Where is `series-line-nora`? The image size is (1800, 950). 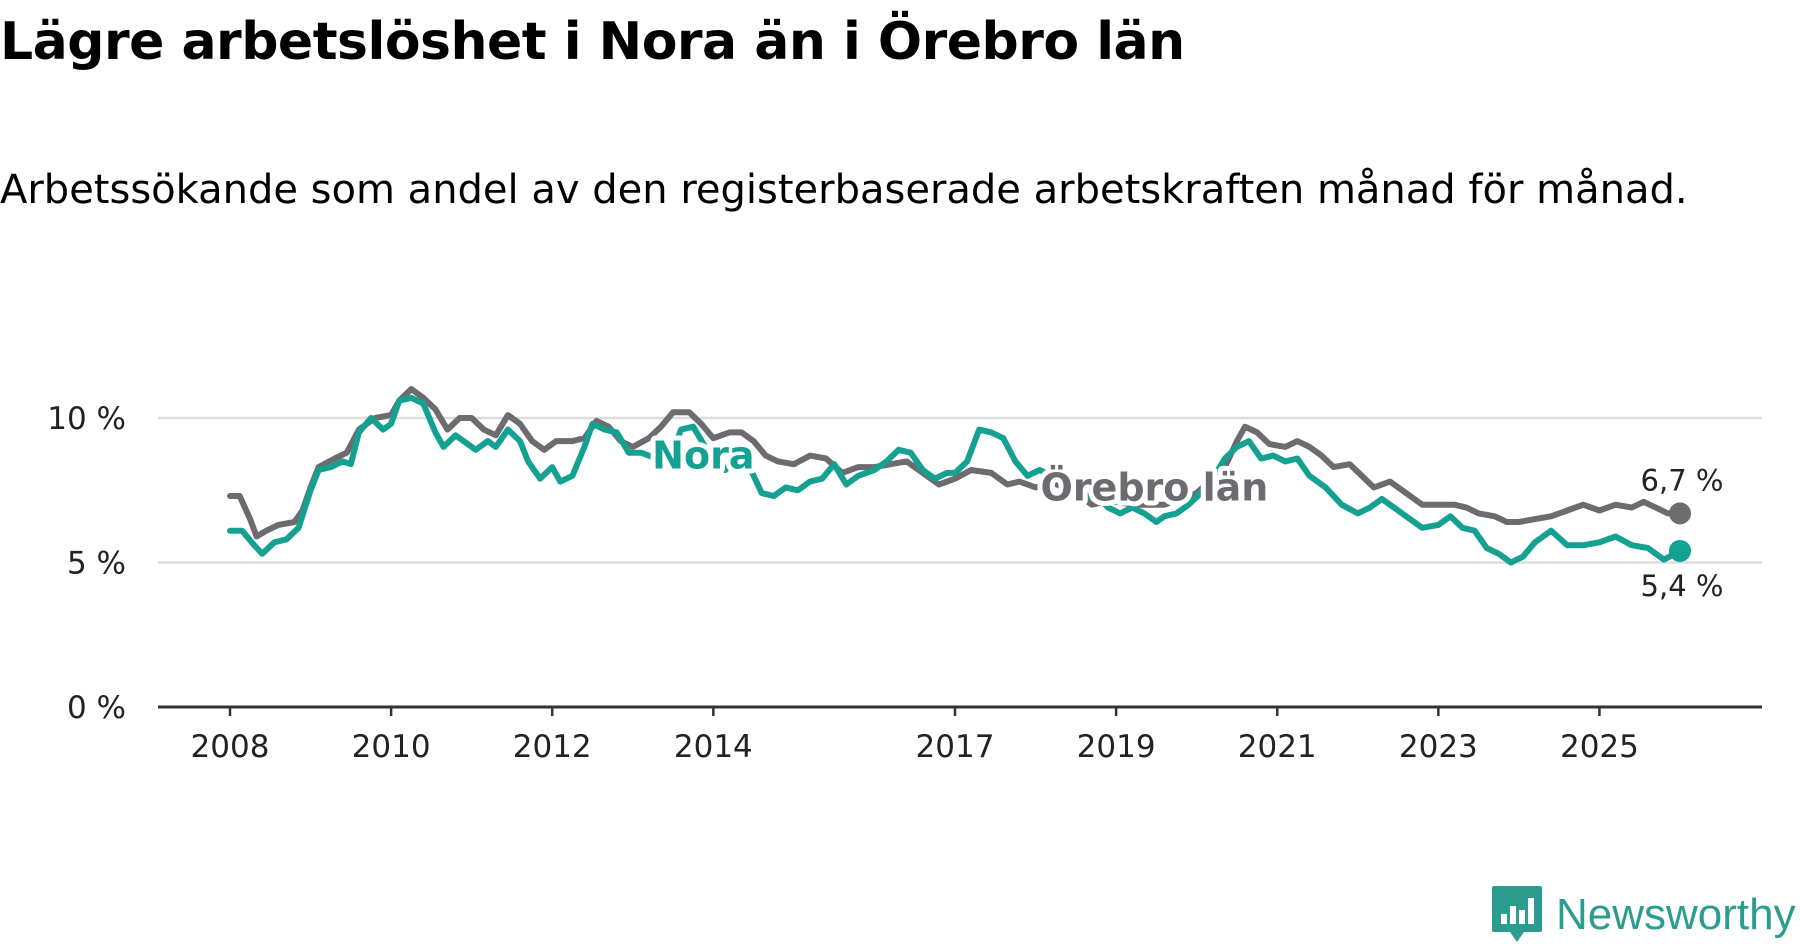 series-line-nora is located at coordinates (955, 480).